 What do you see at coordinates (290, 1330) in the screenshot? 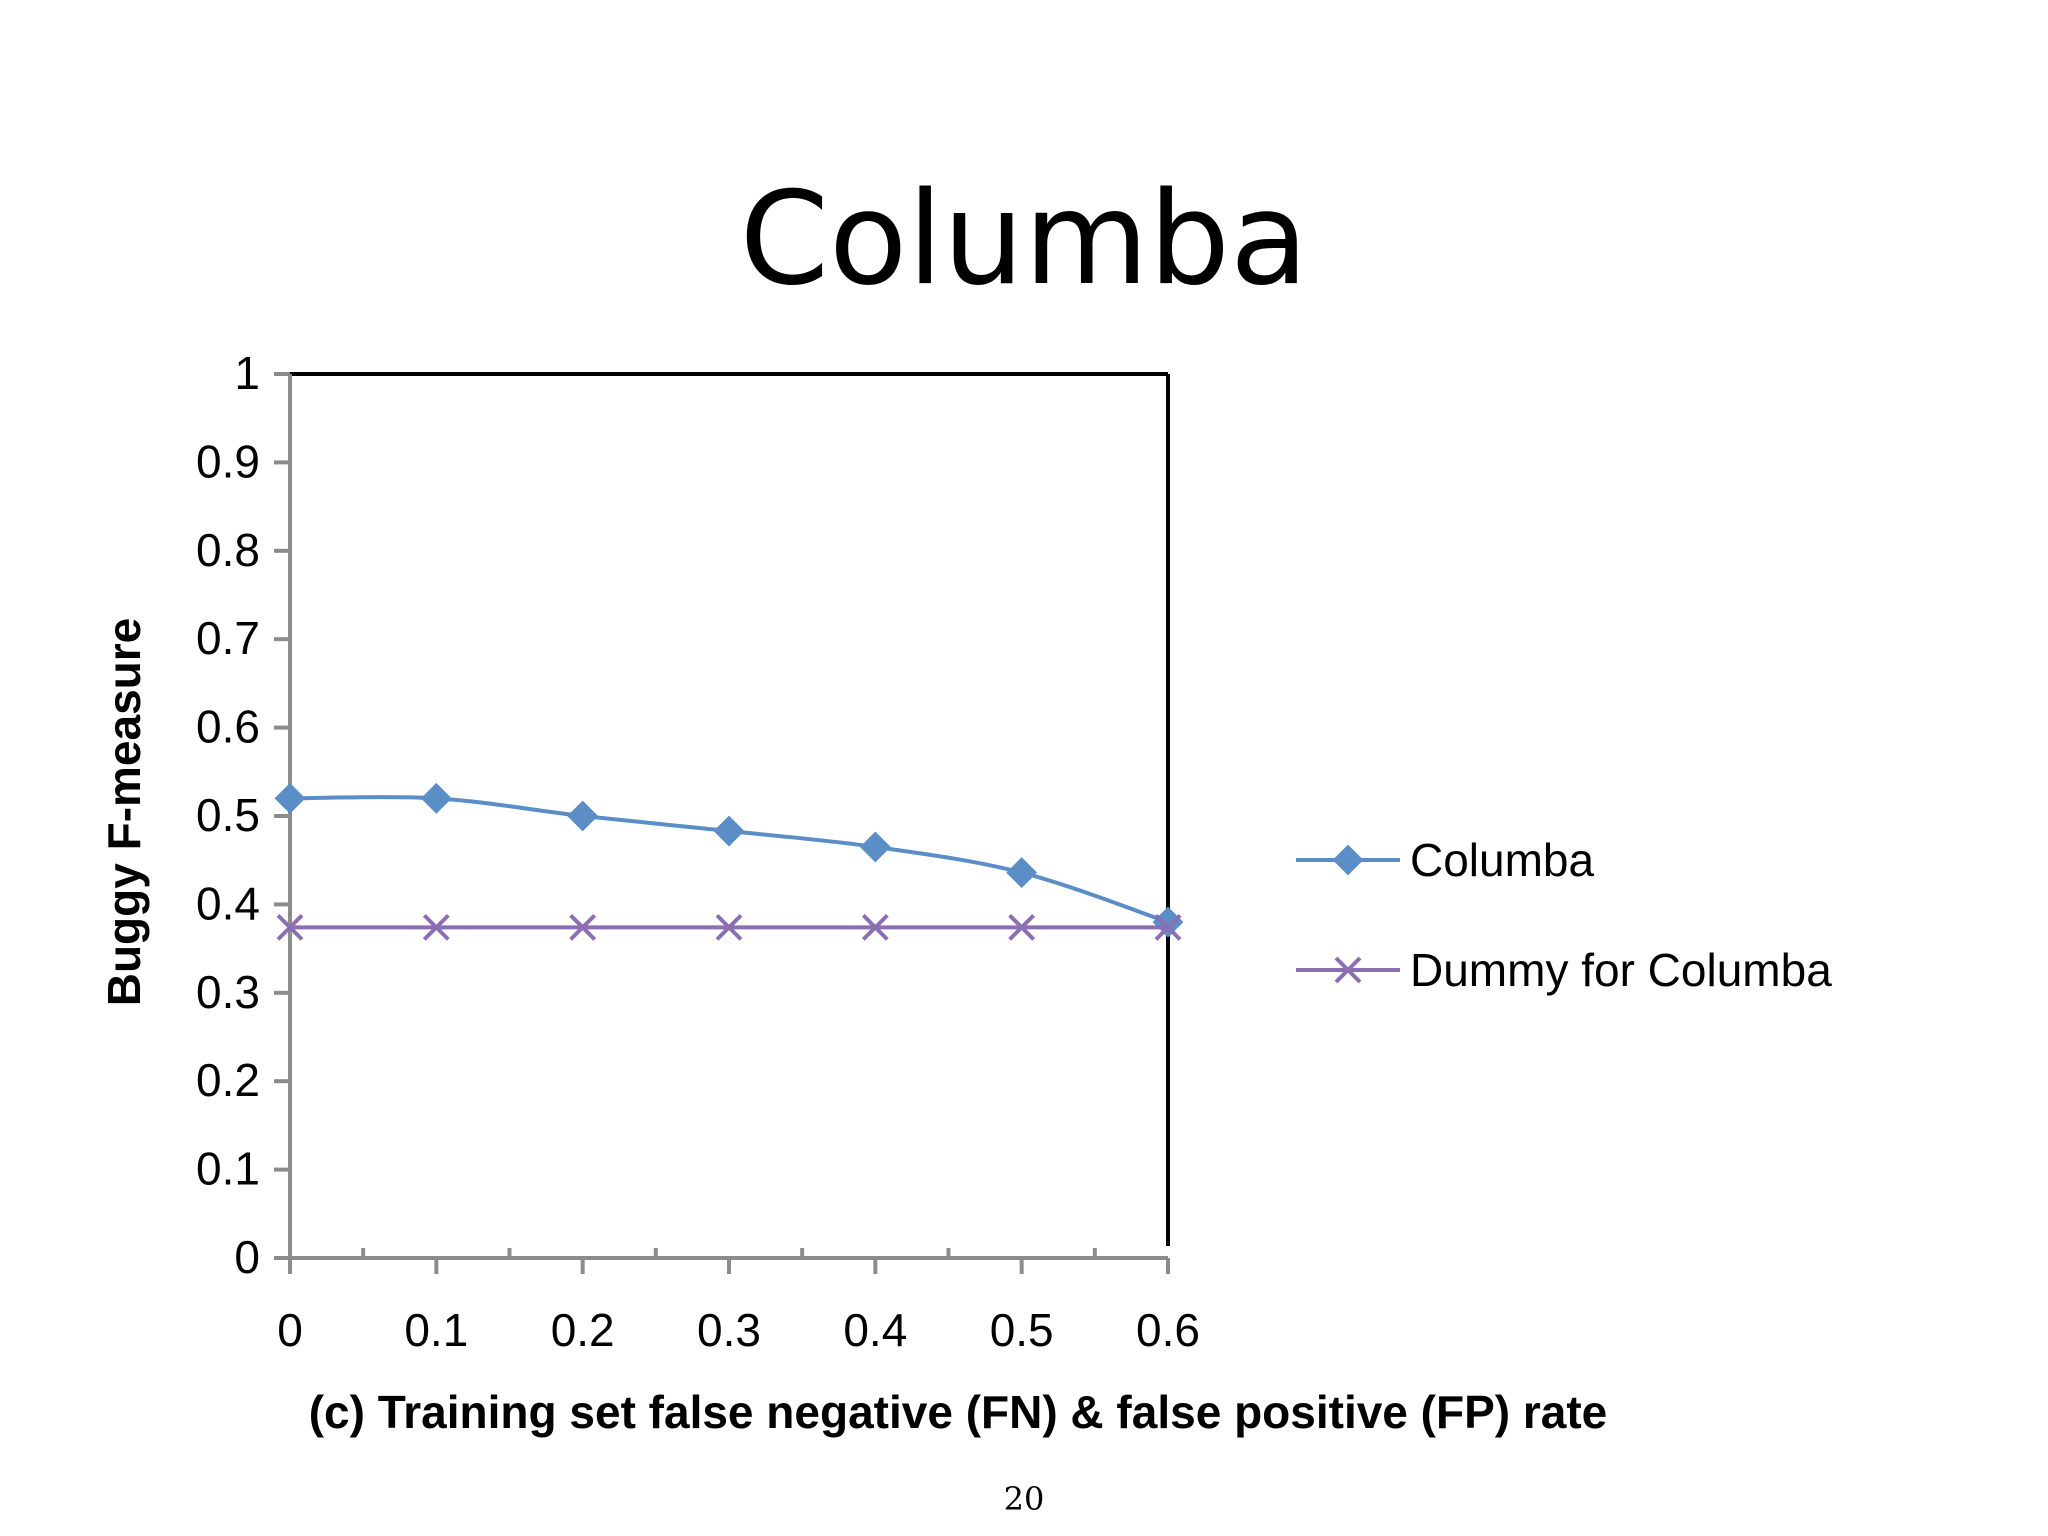
I see `x-tick-label: 0` at bounding box center [290, 1330].